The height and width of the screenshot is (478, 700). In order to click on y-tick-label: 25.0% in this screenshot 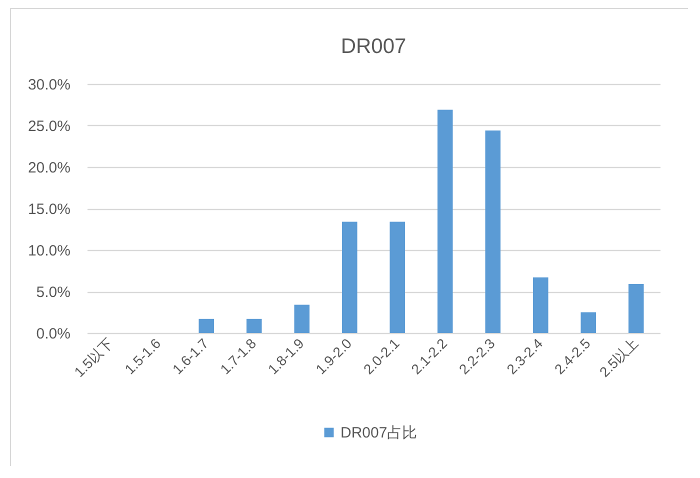, I will do `click(49, 126)`.